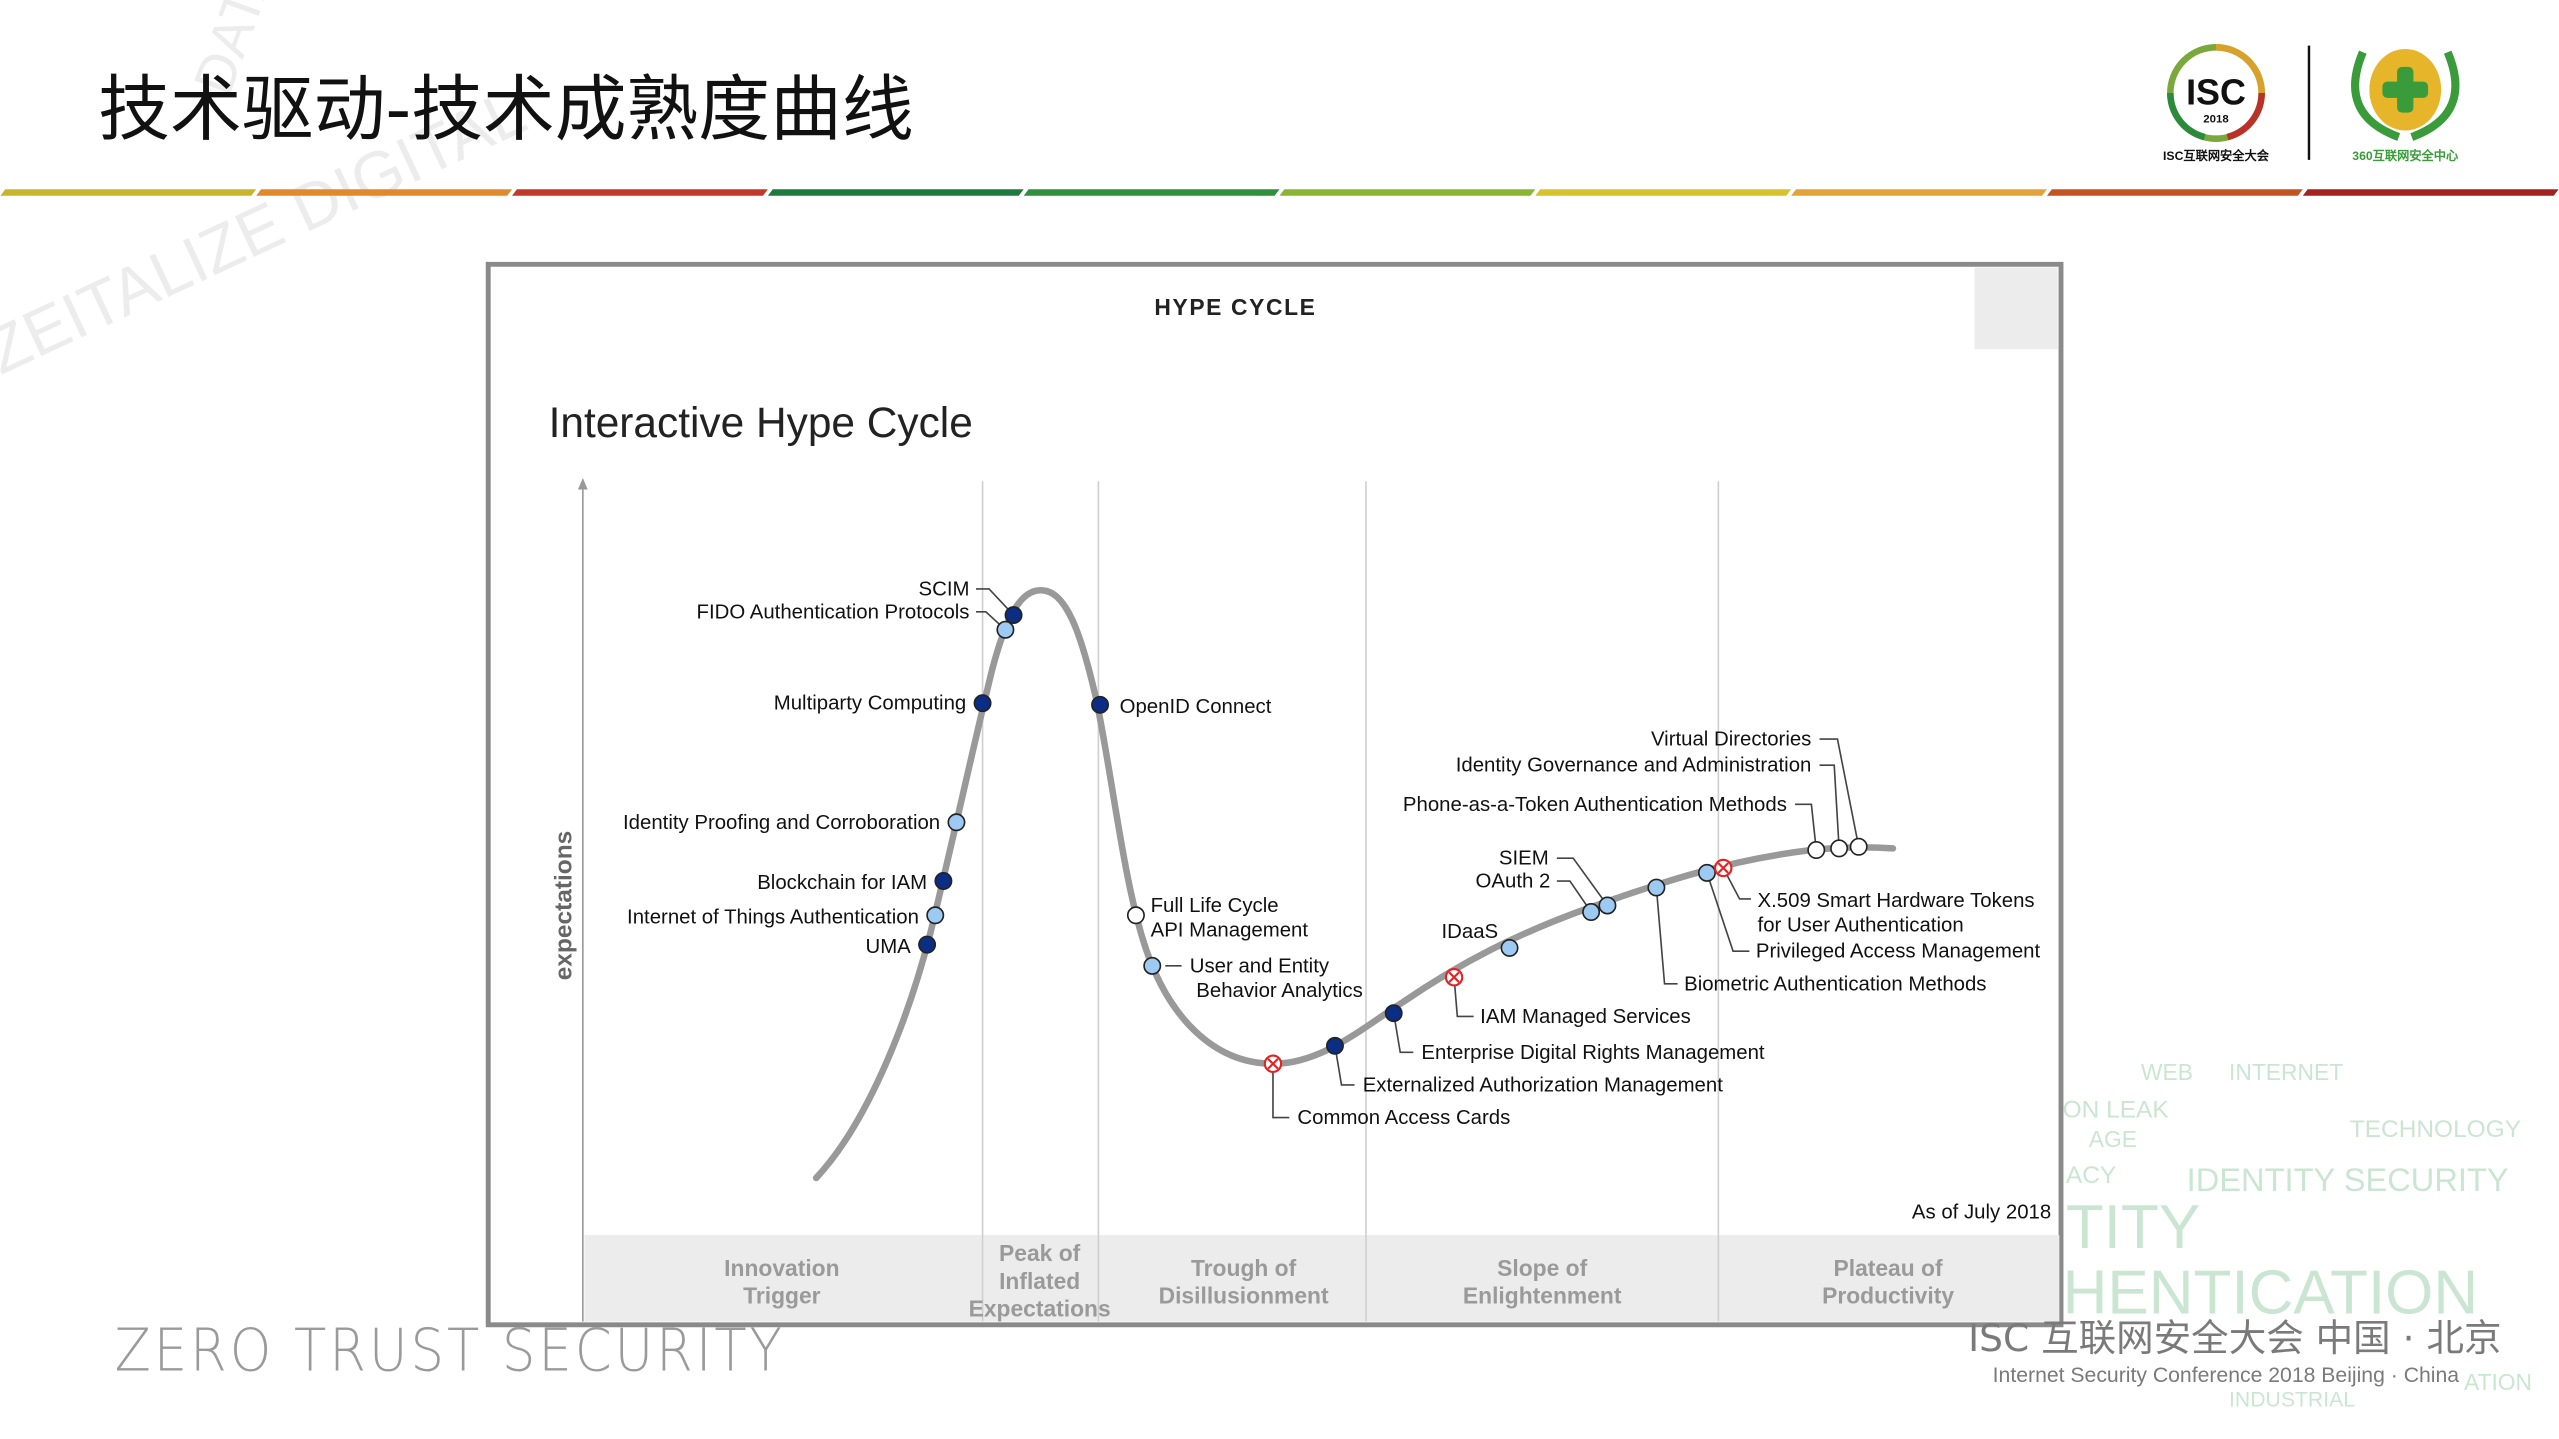 The image size is (2559, 1439). What do you see at coordinates (2435, 1129) in the screenshot?
I see `svg-text: TECHNOLOGY` at bounding box center [2435, 1129].